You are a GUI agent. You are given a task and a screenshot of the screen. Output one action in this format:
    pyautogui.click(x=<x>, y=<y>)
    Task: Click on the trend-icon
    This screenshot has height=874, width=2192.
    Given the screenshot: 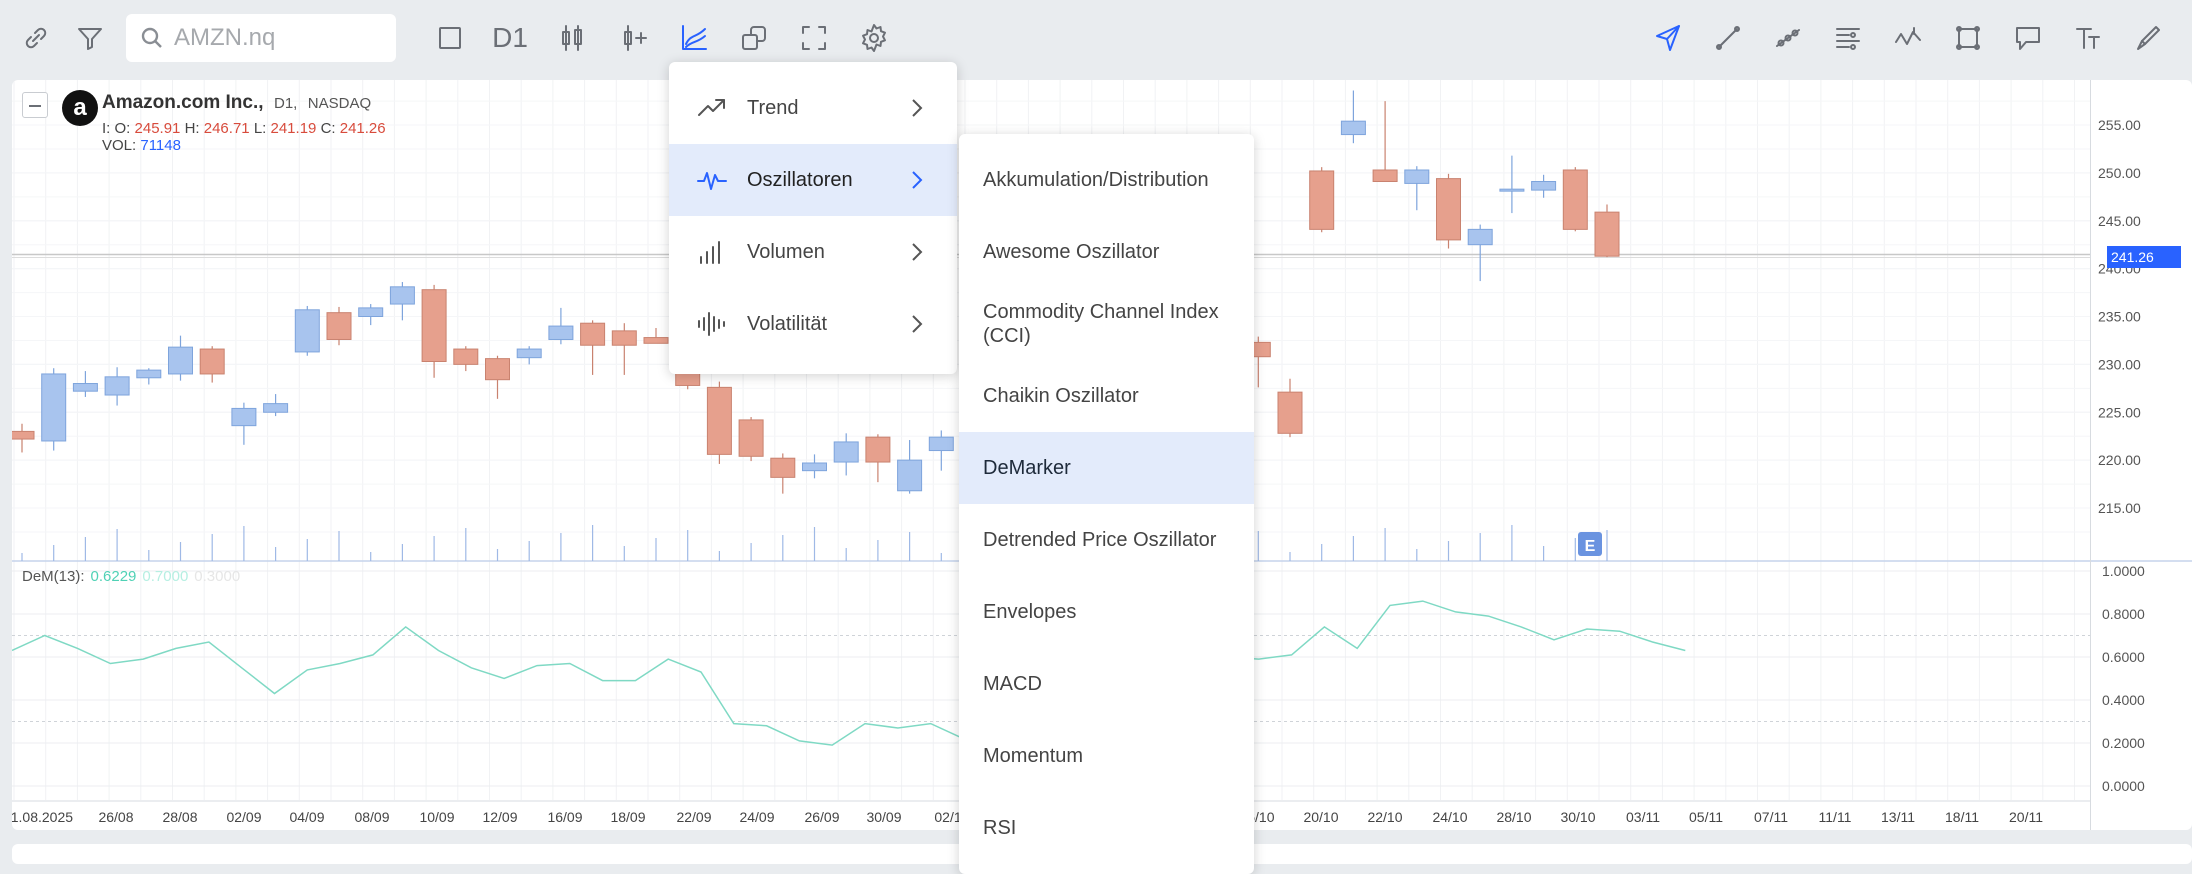 What is the action you would take?
    pyautogui.click(x=1788, y=38)
    